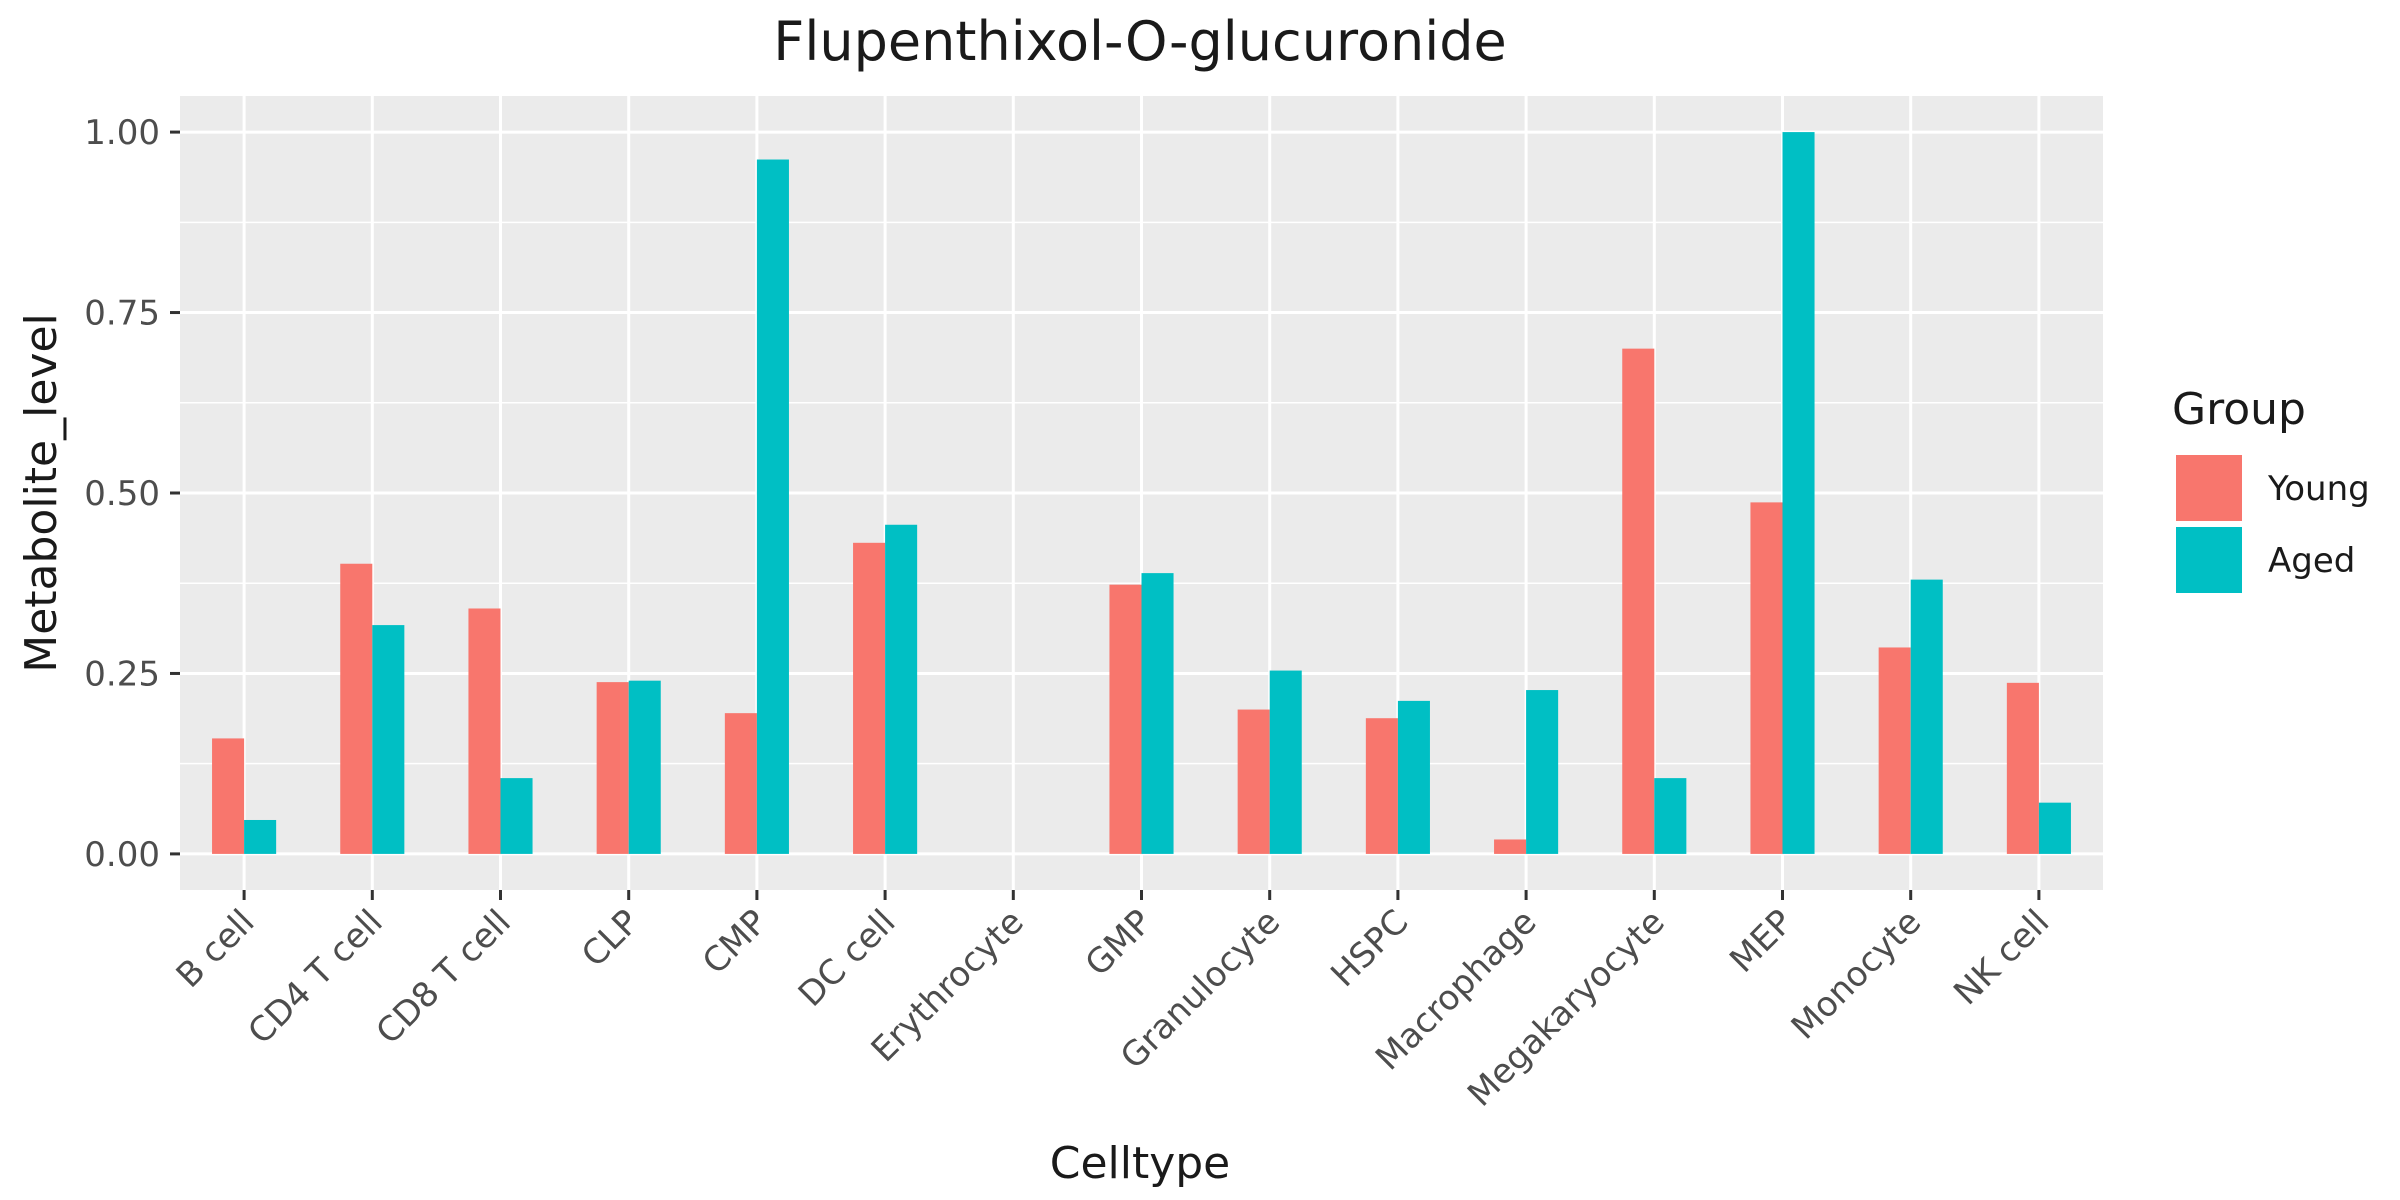 This screenshot has height=1200, width=2400. What do you see at coordinates (847, 958) in the screenshot?
I see `x-tick-label: DC cell` at bounding box center [847, 958].